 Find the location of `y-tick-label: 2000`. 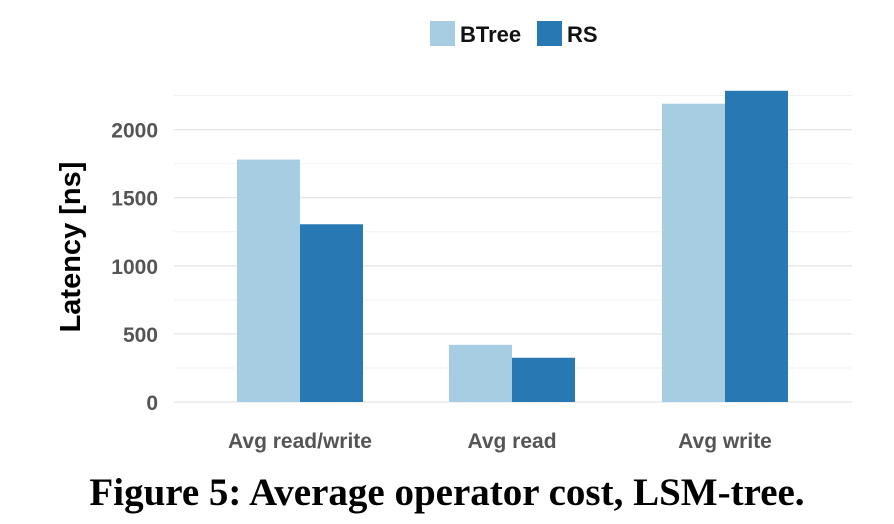

y-tick-label: 2000 is located at coordinates (134, 131).